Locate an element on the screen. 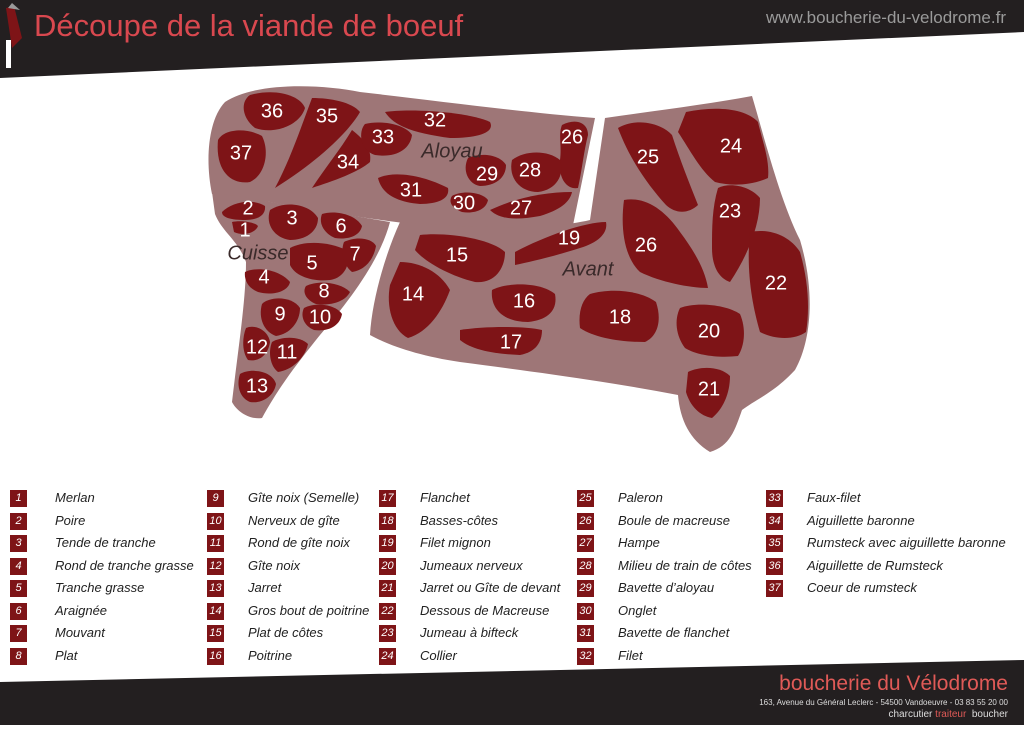 The image size is (1024, 730). website-link: www.boucherie-du-velodrome.fr is located at coordinates (886, 17).